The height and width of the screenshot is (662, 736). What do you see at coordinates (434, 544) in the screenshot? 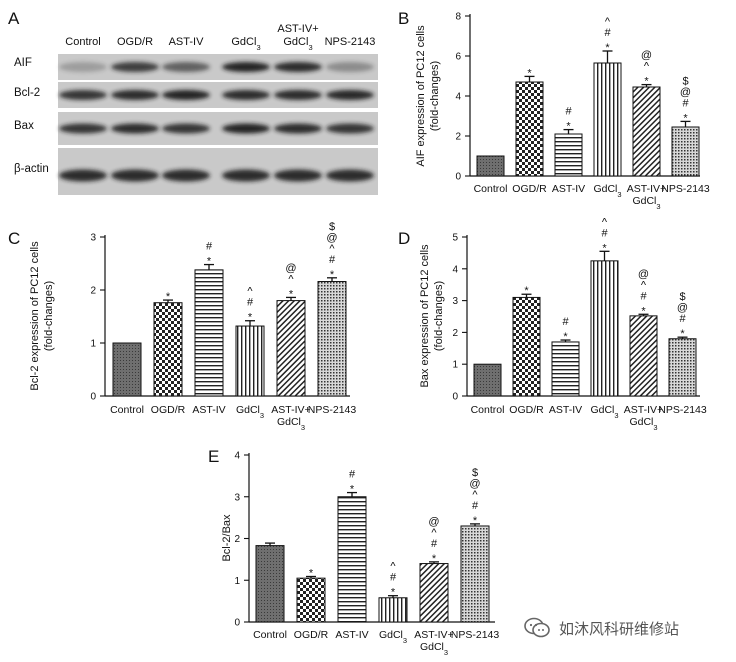
I see `sig-marker-e-ast-iv-gdcl3-hash: #` at bounding box center [434, 544].